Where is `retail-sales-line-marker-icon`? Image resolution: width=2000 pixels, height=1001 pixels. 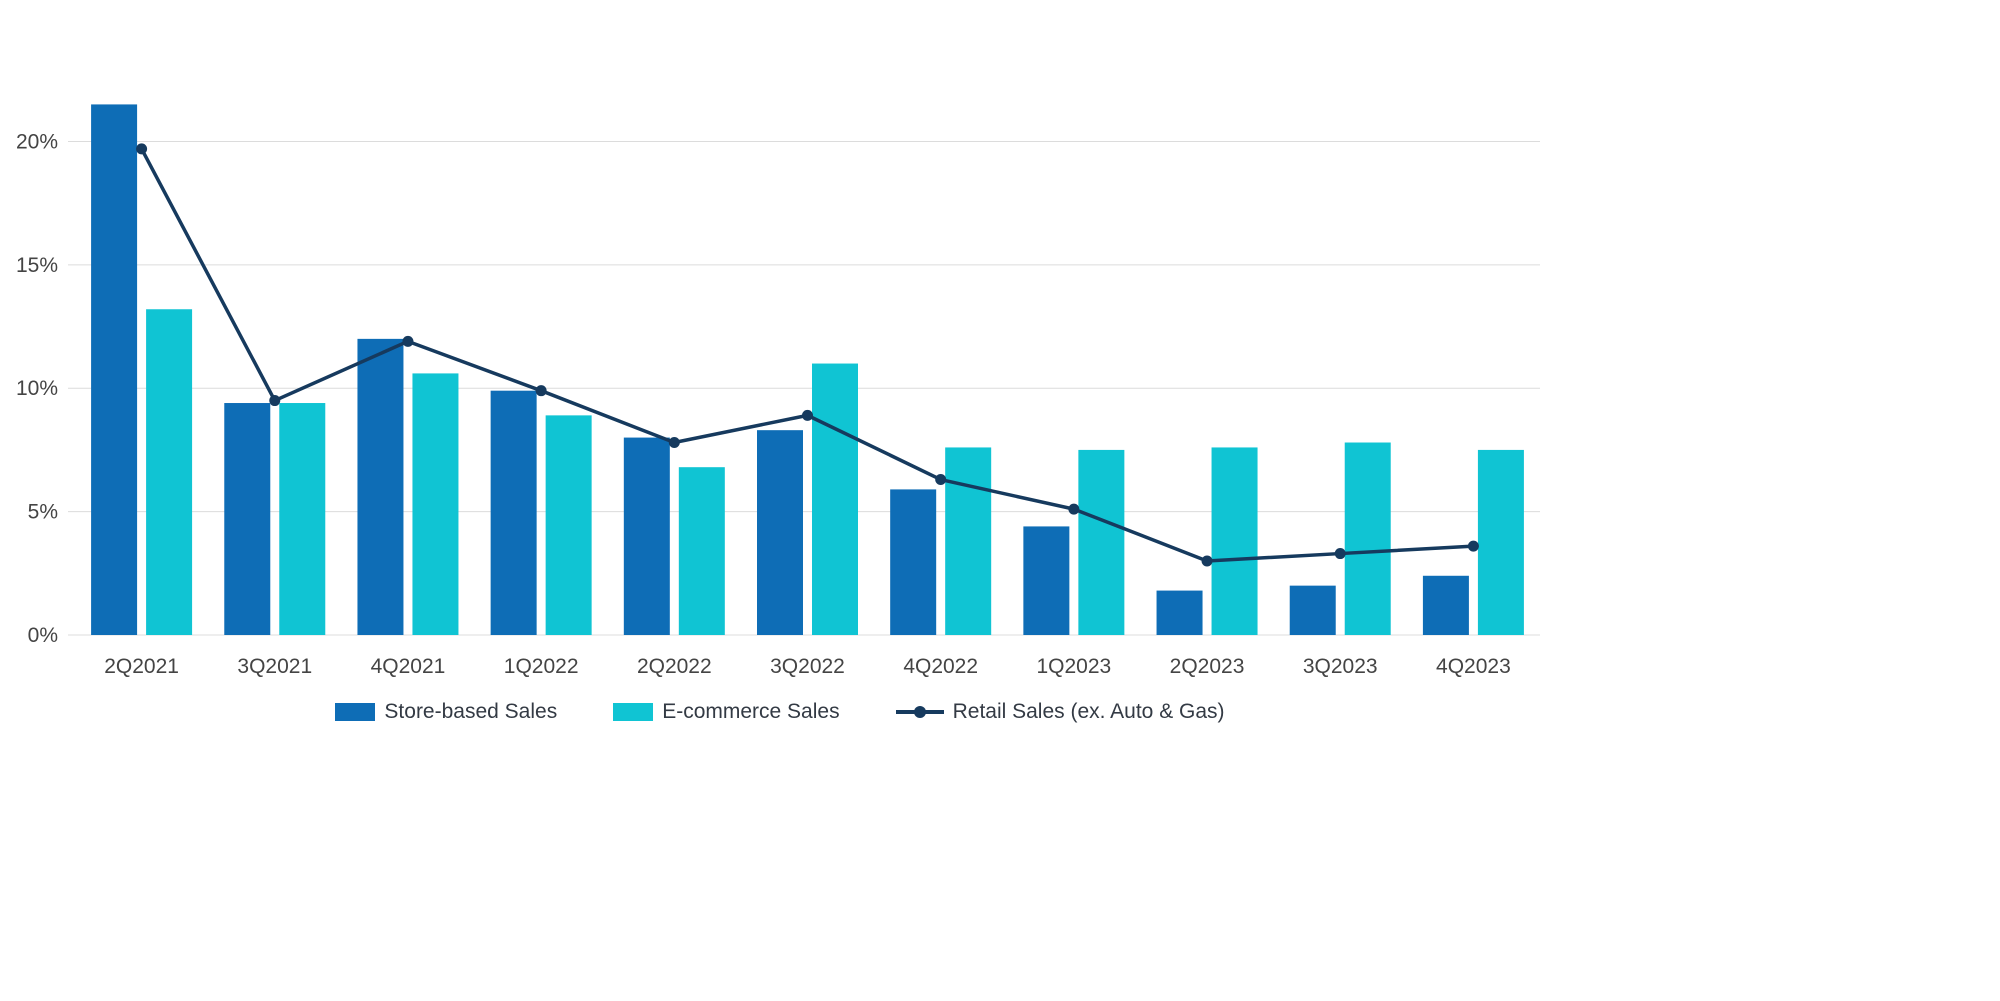 retail-sales-line-marker-icon is located at coordinates (919, 712).